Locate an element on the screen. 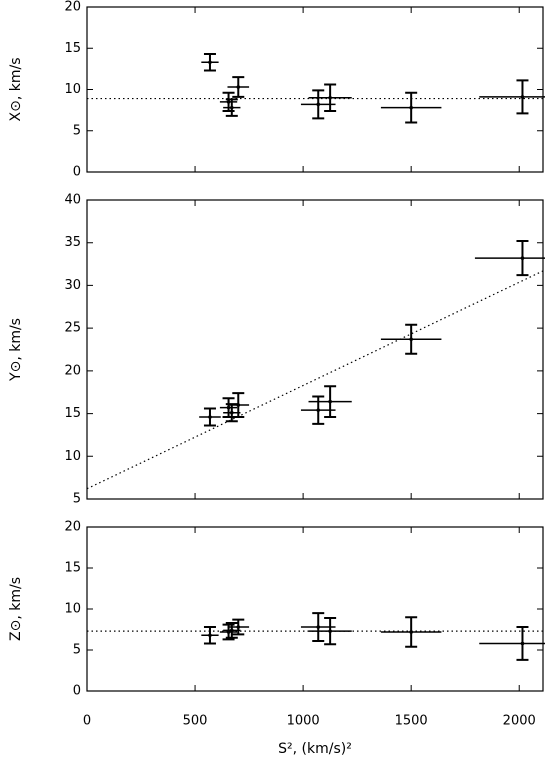  x-axis-title: S², (km/s)² is located at coordinates (315, 749).